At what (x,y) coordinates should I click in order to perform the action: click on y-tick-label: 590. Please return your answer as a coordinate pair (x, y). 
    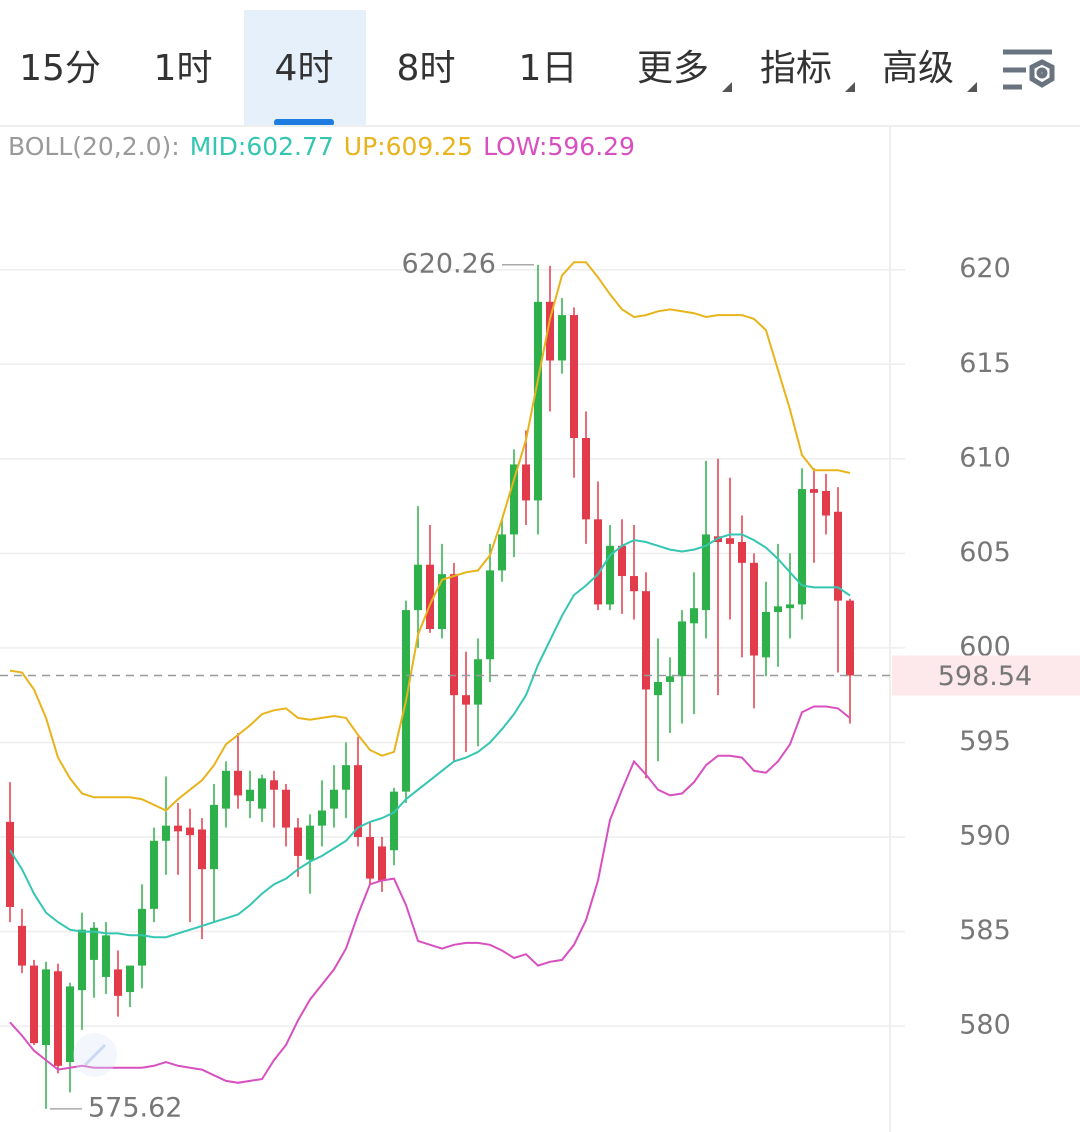
    Looking at the image, I should click on (985, 836).